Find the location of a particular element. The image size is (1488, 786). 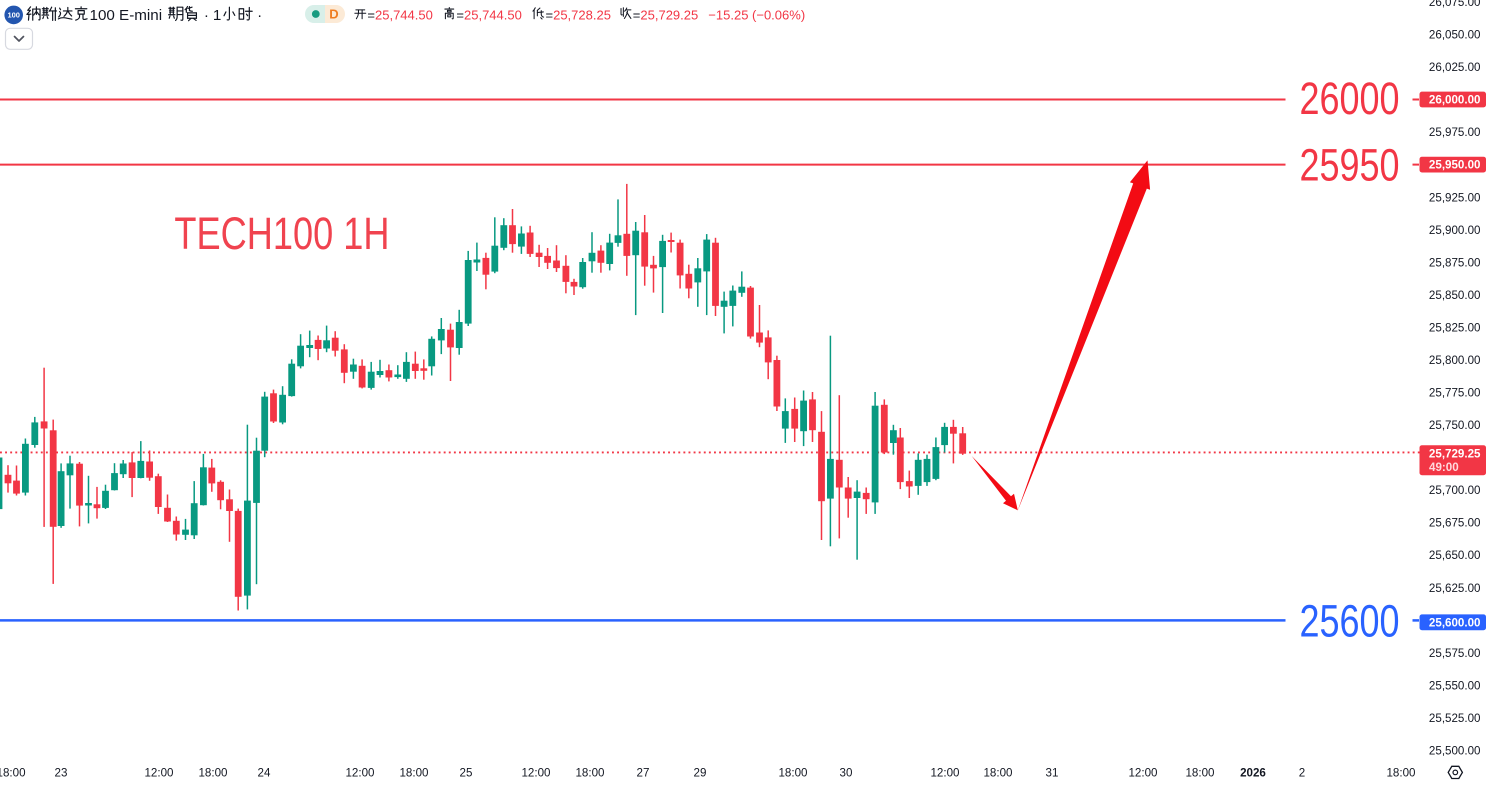

svg-text: 25,850.00 is located at coordinates (1455, 295).